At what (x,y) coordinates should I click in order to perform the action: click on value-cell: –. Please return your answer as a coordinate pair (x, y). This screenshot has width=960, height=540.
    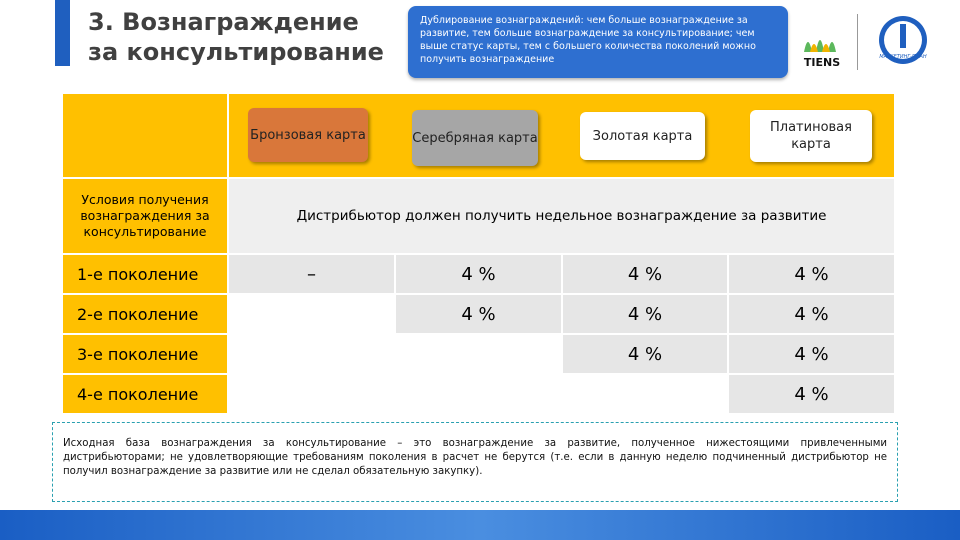
    Looking at the image, I should click on (311, 274).